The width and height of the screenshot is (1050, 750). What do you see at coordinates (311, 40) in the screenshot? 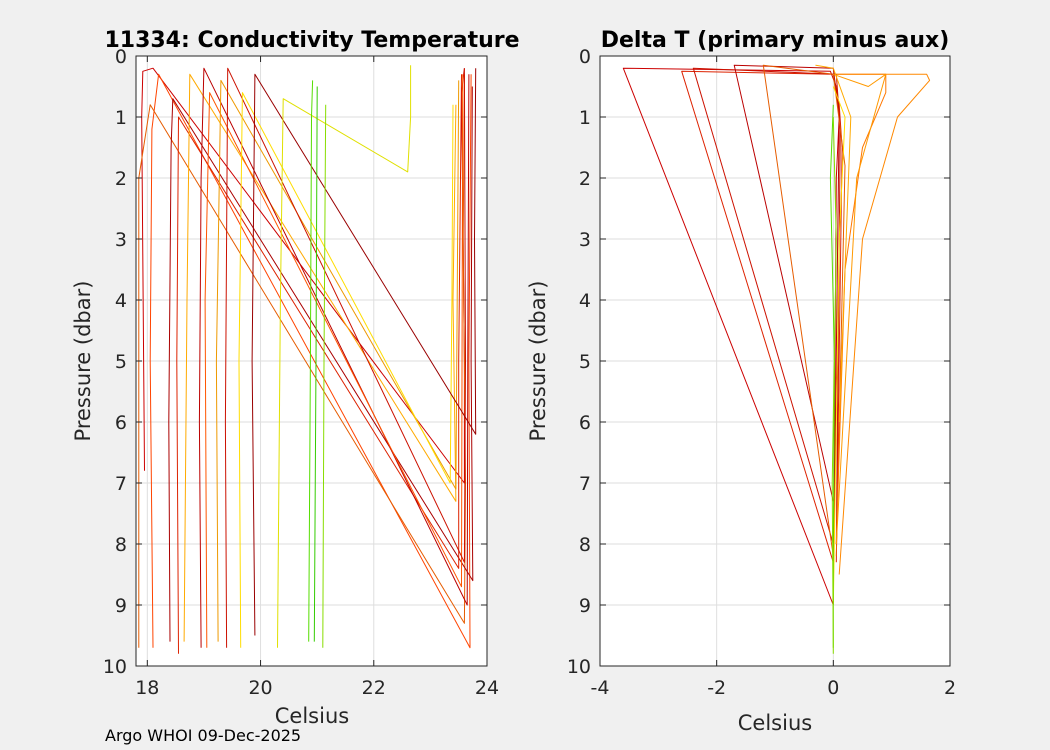
I see `chart-title-left: 11334: Conductivity Temperature` at bounding box center [311, 40].